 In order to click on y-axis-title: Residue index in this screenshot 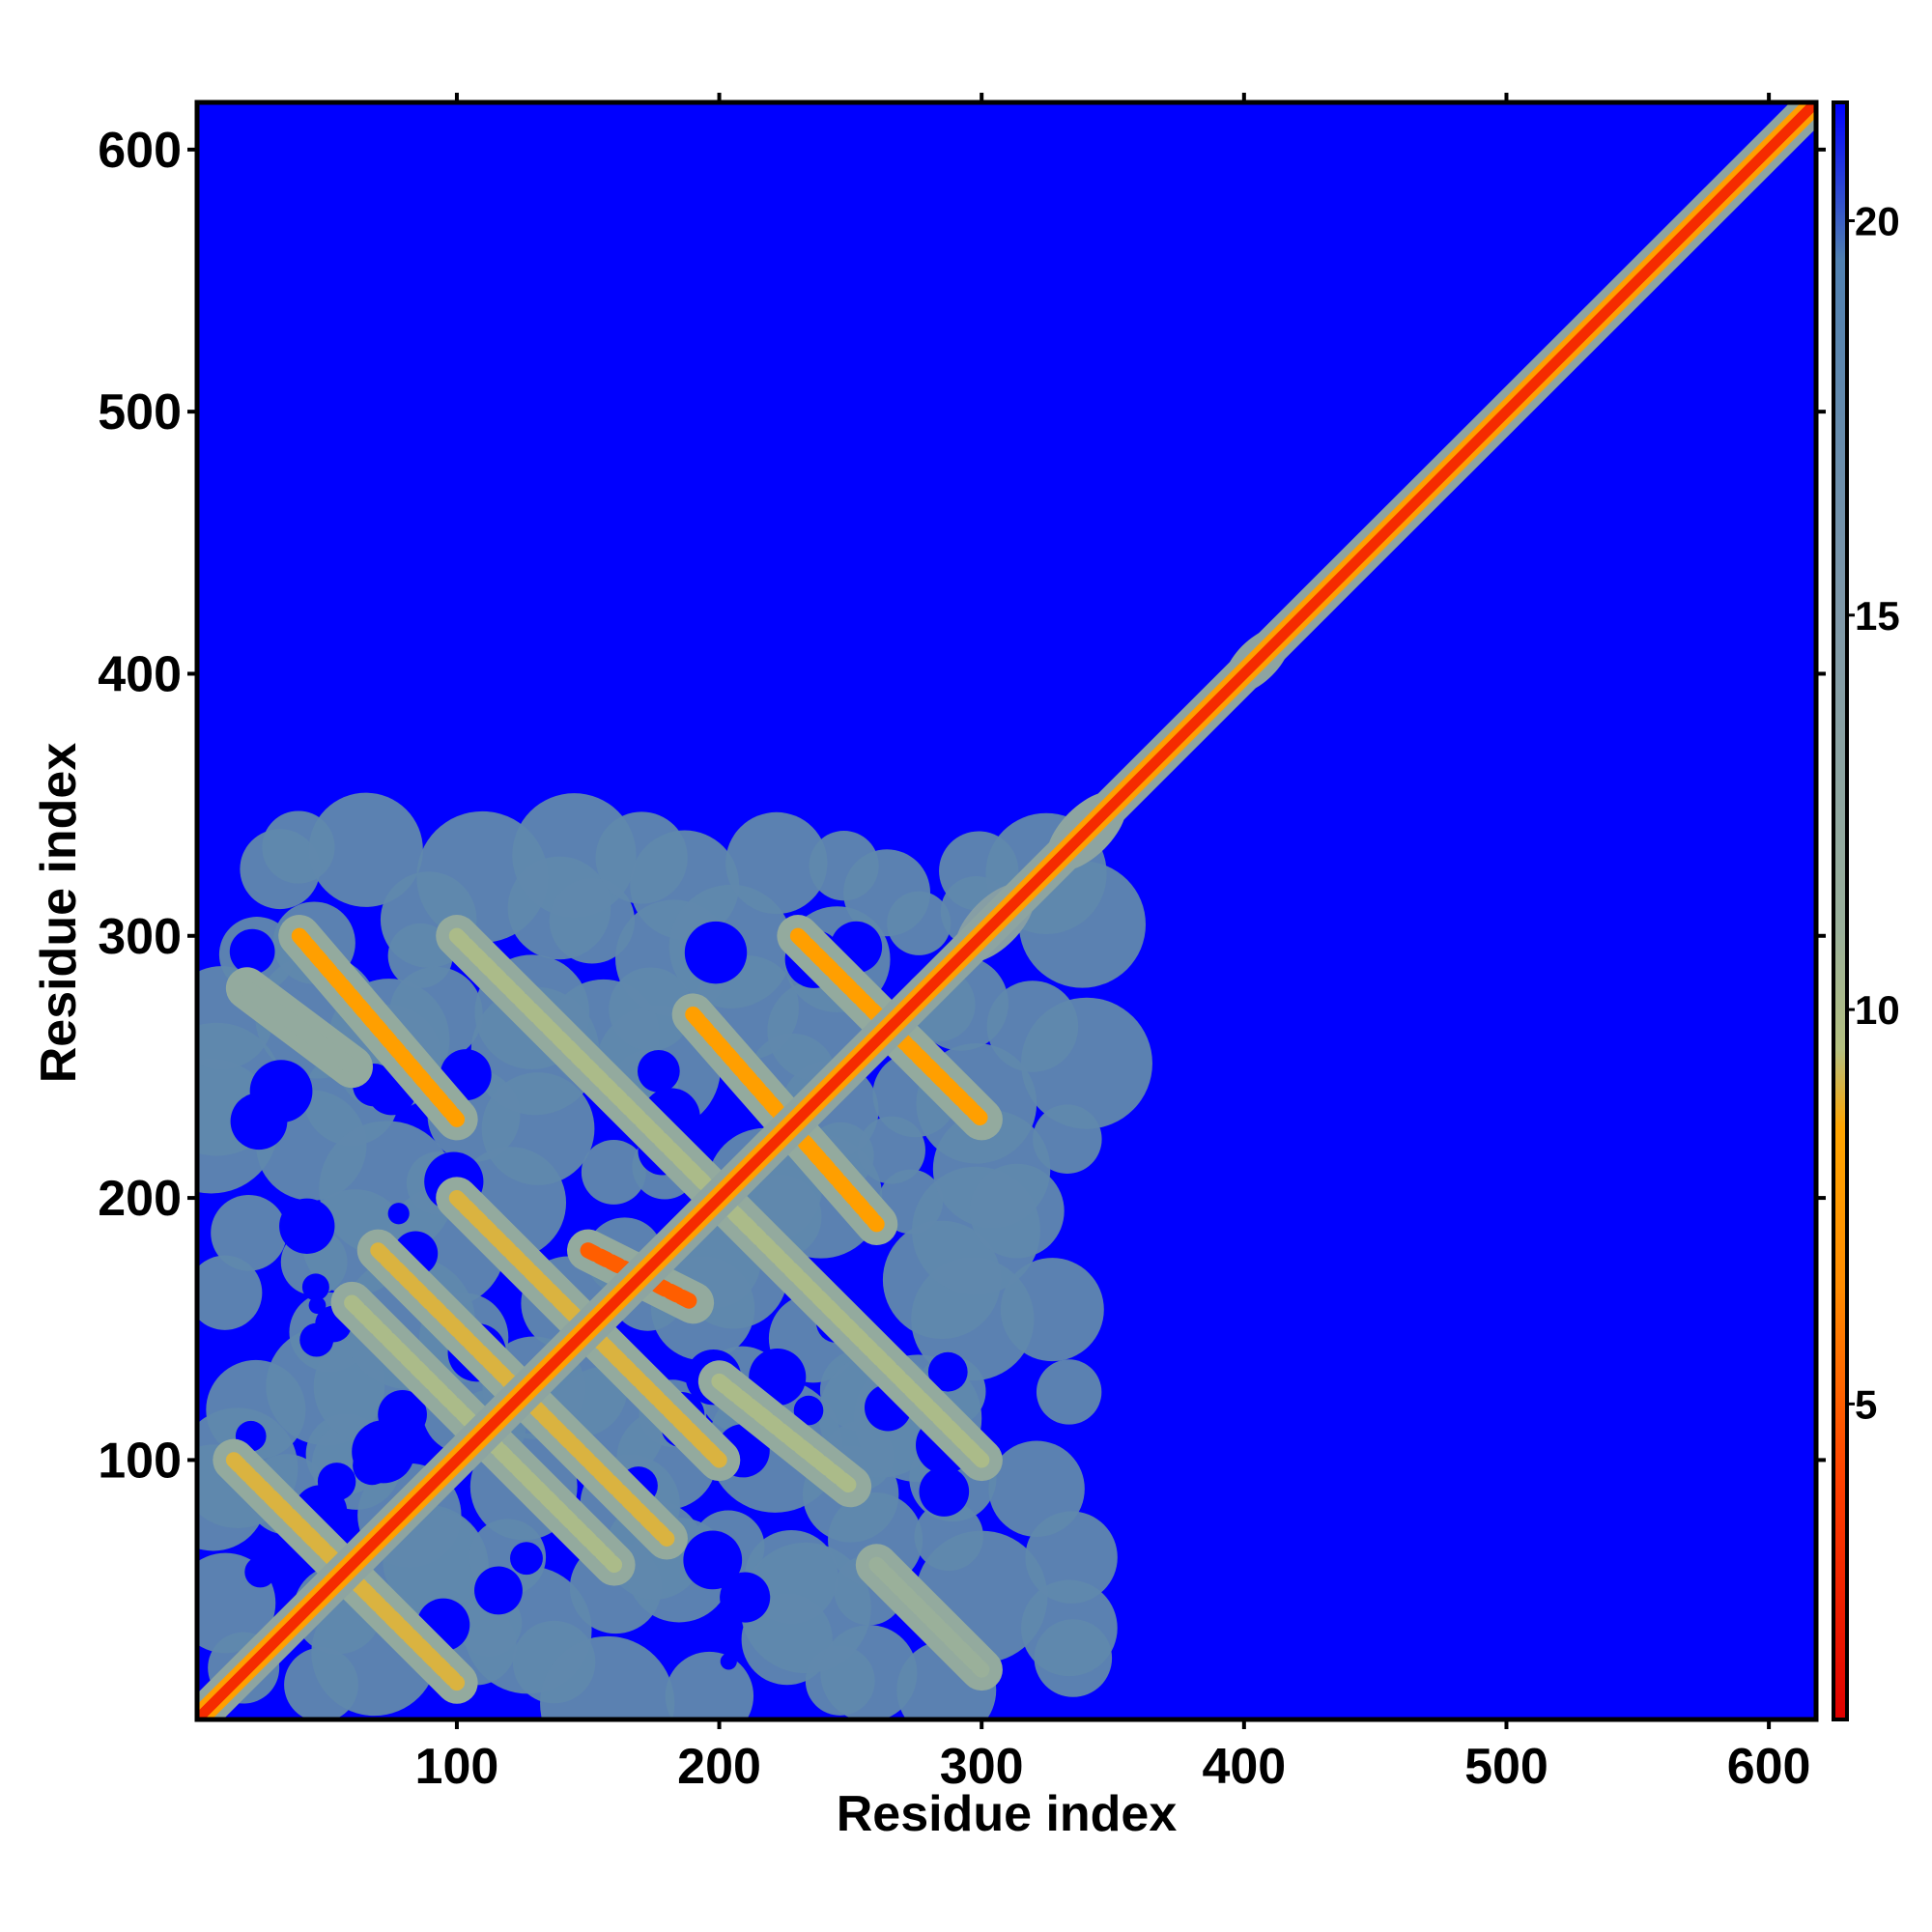, I will do `click(59, 913)`.